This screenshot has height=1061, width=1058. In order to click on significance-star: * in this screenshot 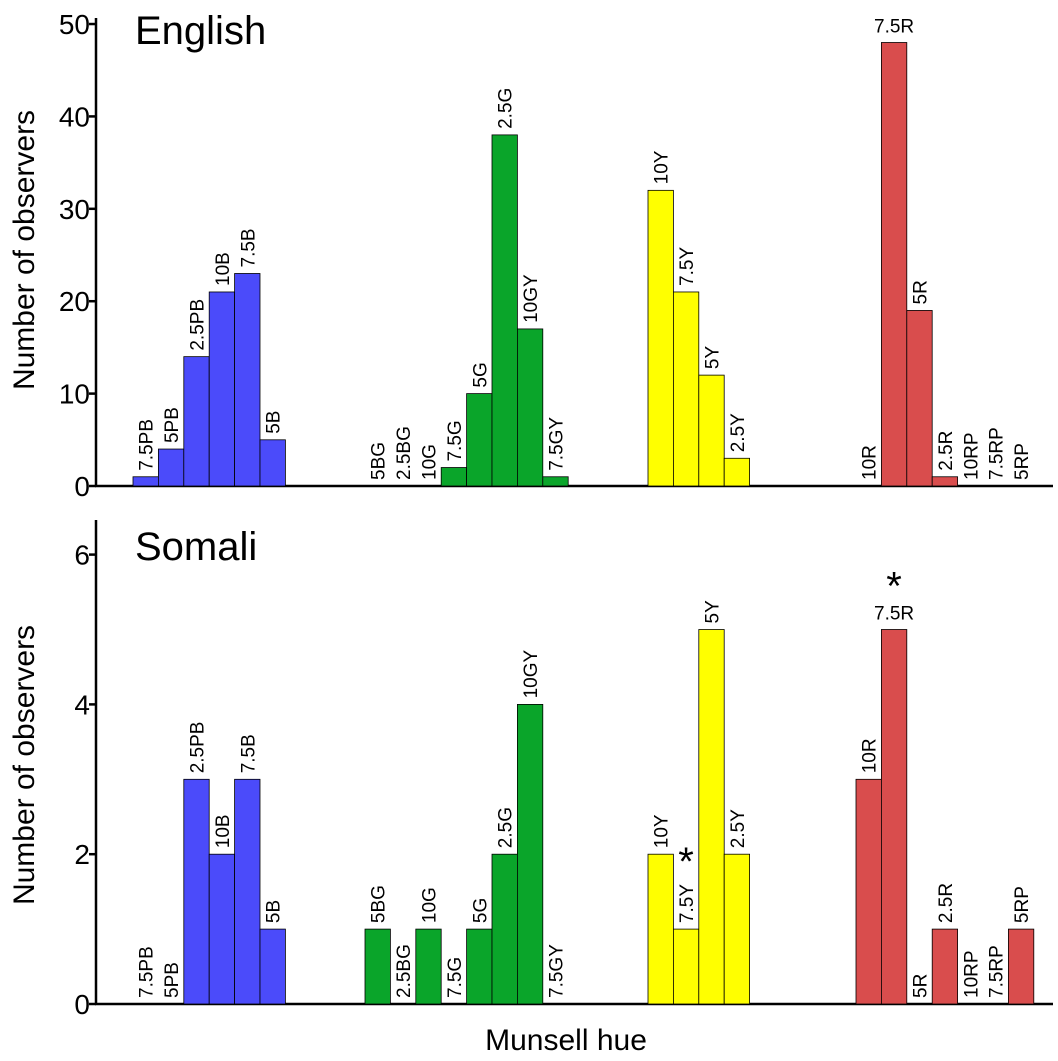, I will do `click(686, 862)`.